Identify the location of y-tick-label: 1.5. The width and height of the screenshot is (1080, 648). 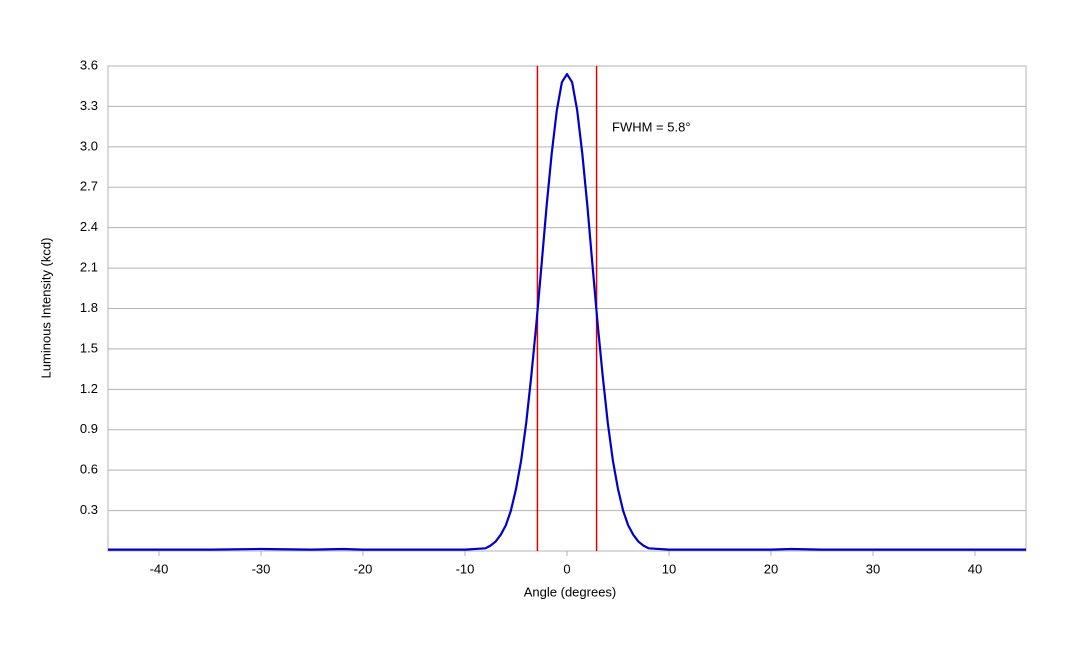
(89, 347).